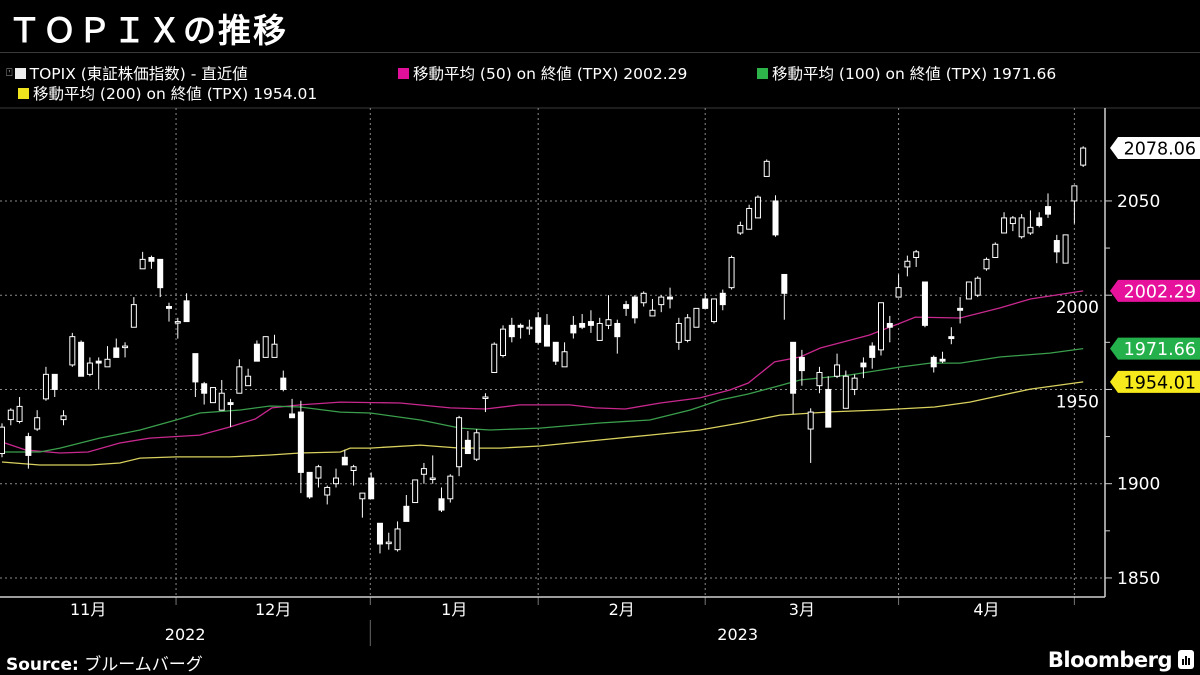  What do you see at coordinates (148, 30) in the screenshot?
I see `chart-title: ＴＯＰＩＸの推移` at bounding box center [148, 30].